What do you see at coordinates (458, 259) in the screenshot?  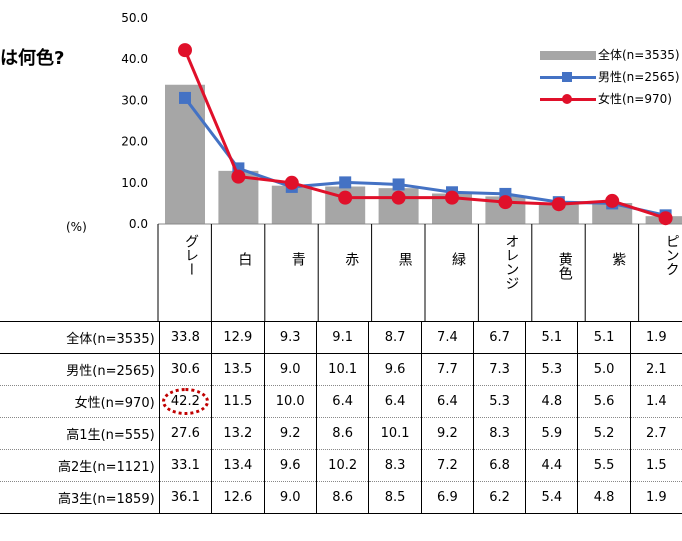 I see `category-label: 緑` at bounding box center [458, 259].